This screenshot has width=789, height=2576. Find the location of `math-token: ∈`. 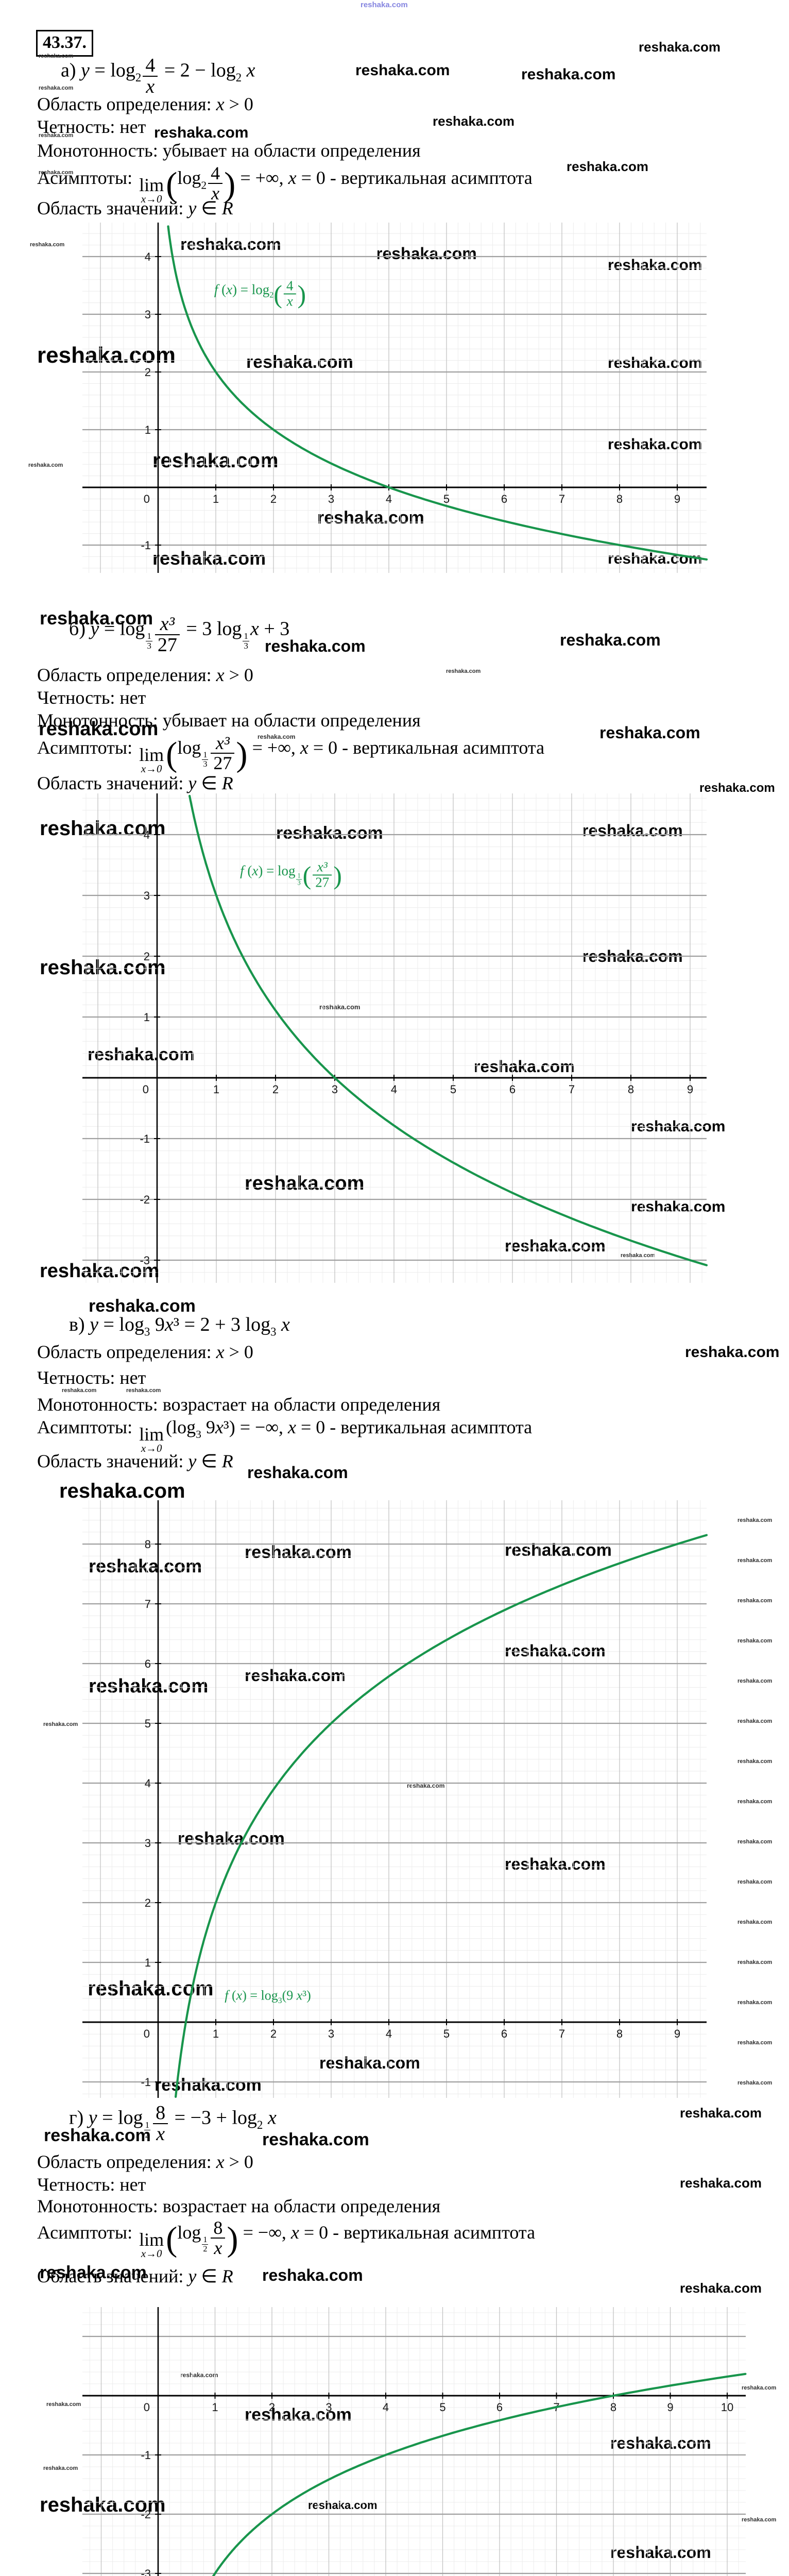

math-token: ∈ is located at coordinates (209, 1461).